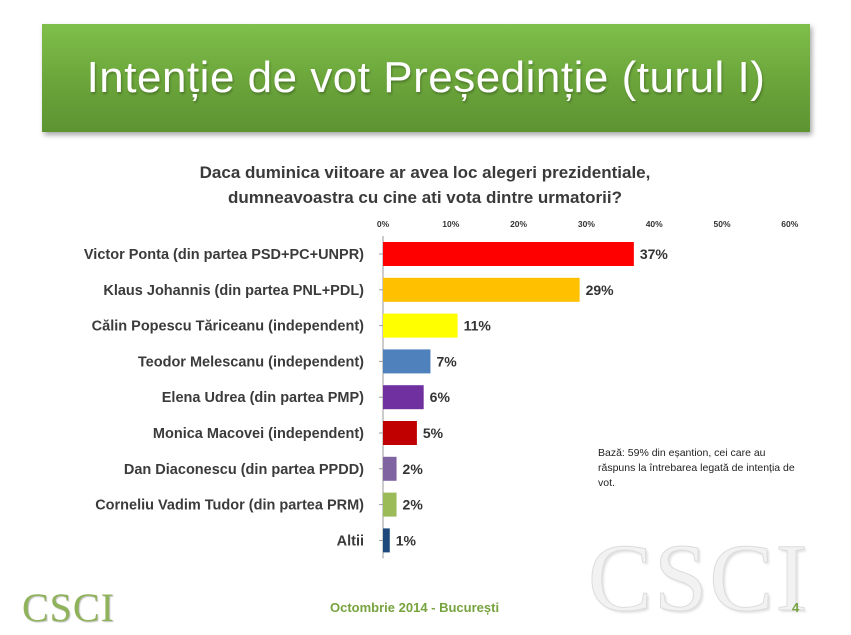  I want to click on x-tick-label: 30%, so click(586, 224).